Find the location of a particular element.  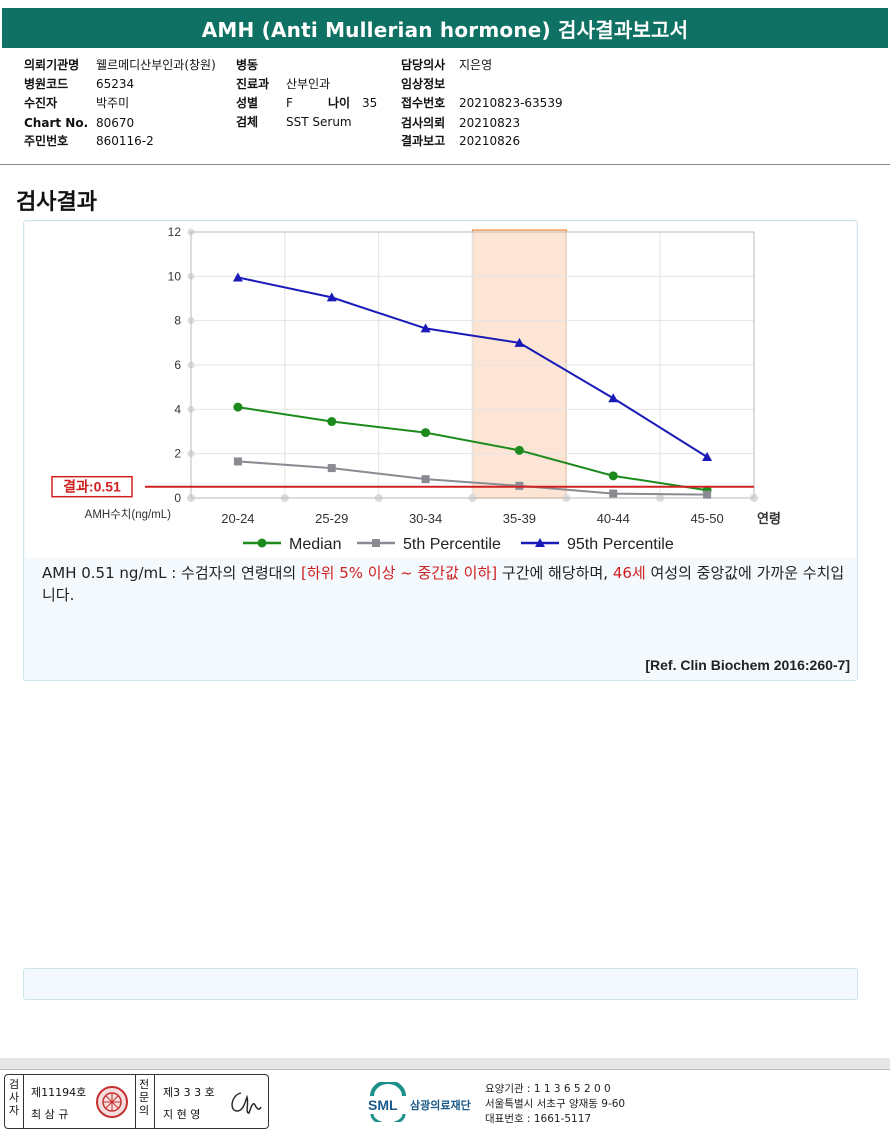

signature-icon is located at coordinates (246, 1103).